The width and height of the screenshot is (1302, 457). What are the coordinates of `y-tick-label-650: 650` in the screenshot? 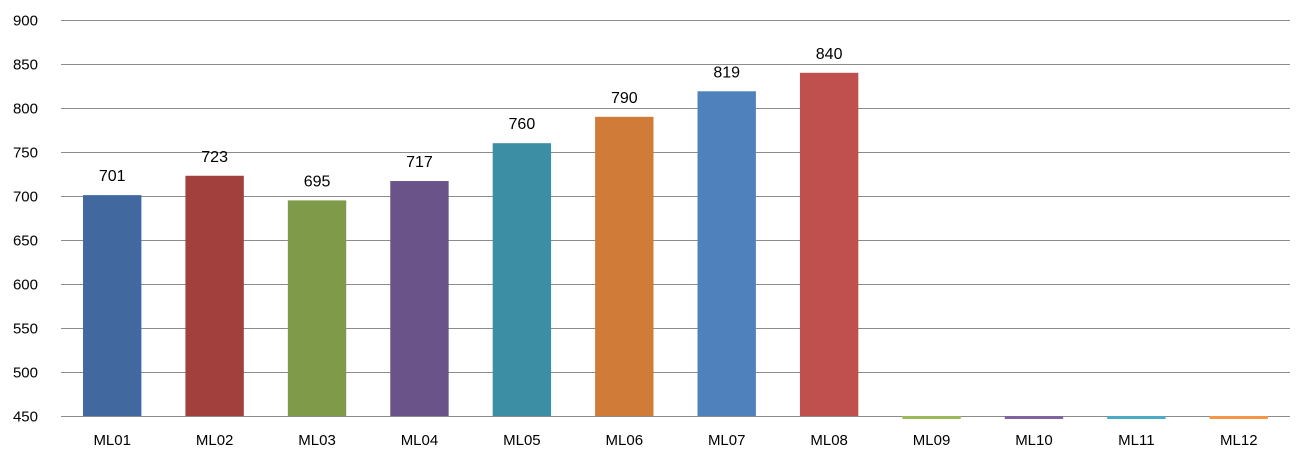 It's located at (25, 241).